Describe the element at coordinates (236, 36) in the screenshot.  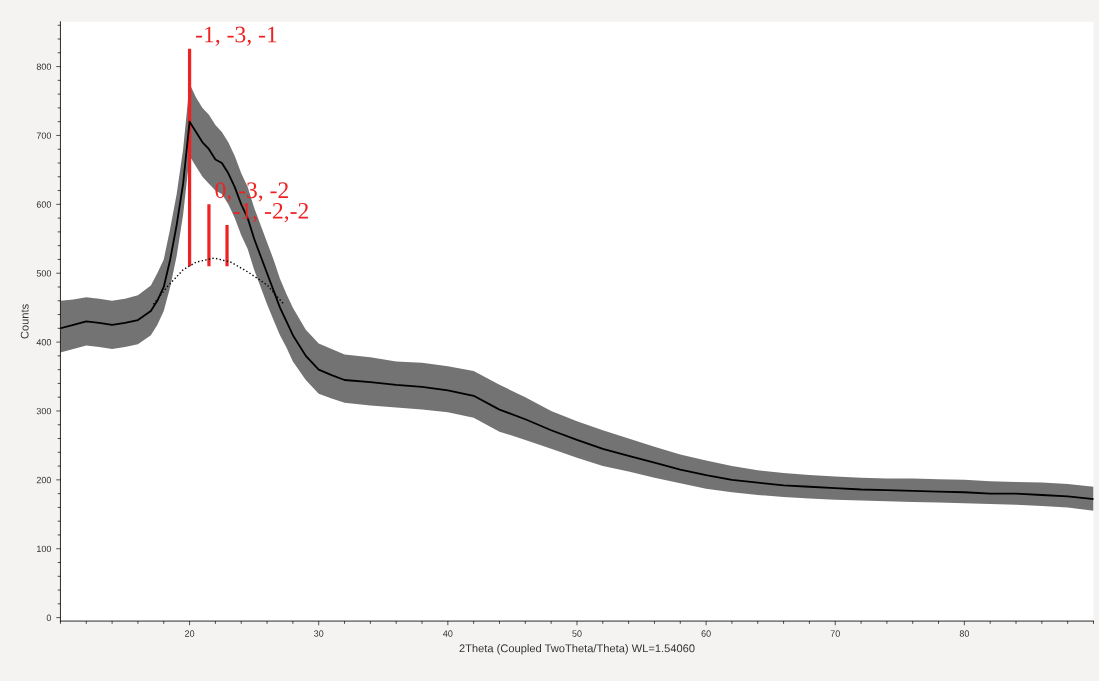
I see `annotation: -1, -3, -1` at that location.